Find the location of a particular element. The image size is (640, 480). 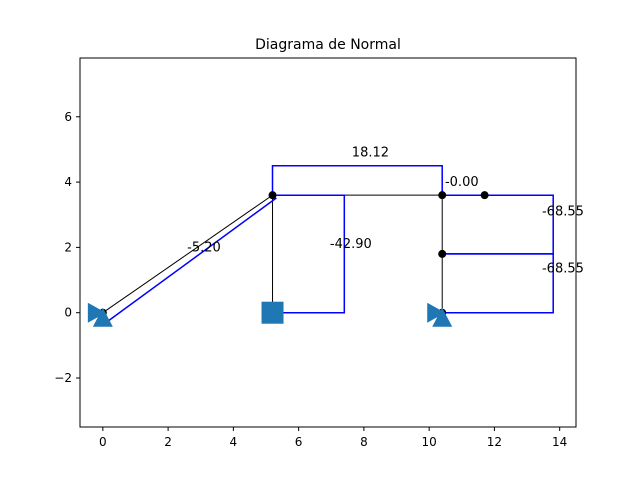

structure-member is located at coordinates (187, 254).